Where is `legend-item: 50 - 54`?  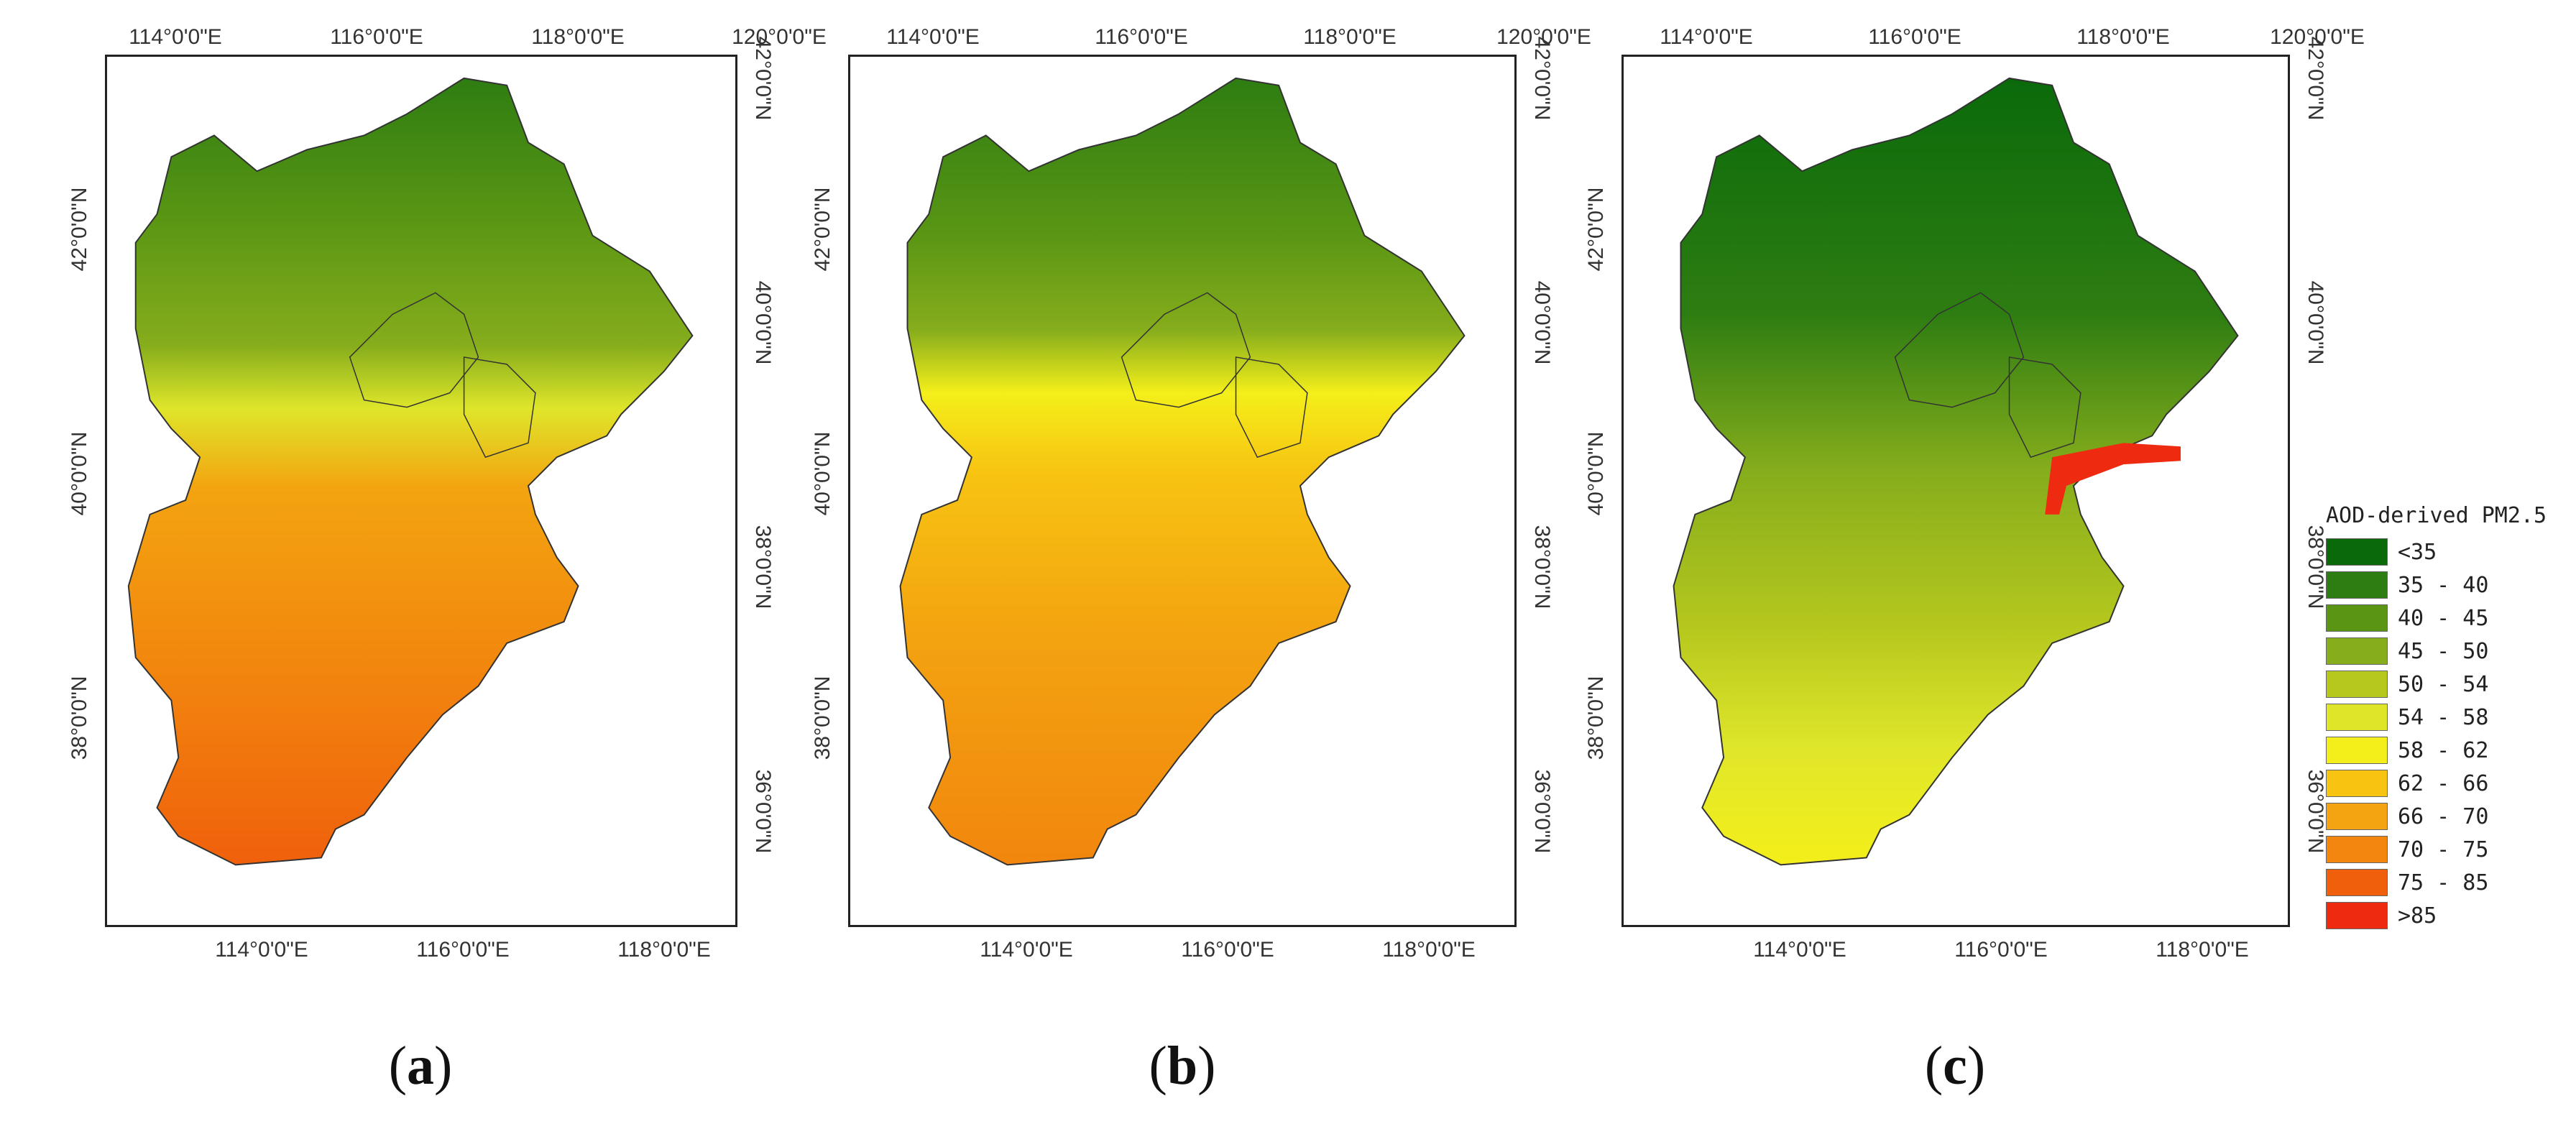
legend-item: 50 - 54 is located at coordinates (2448, 684).